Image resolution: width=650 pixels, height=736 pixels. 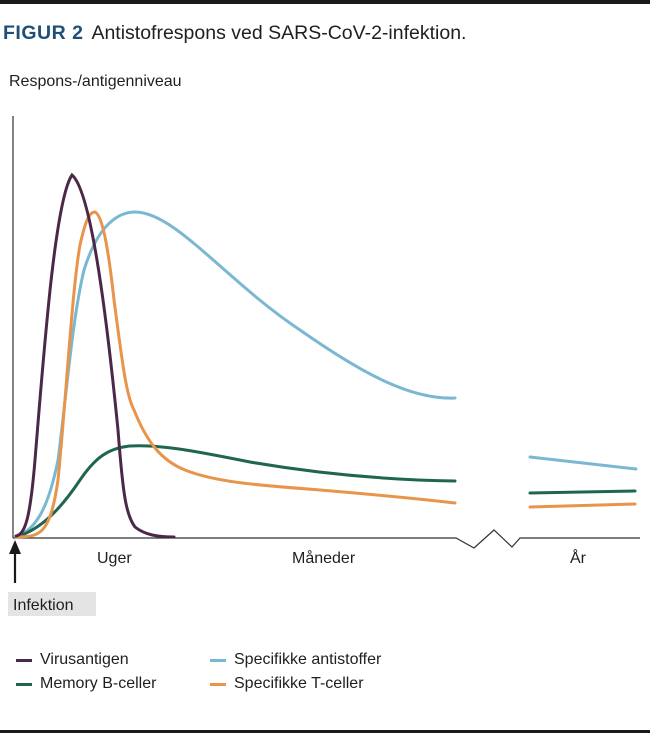 I want to click on infection-arrowhead-icon, so click(x=15, y=547).